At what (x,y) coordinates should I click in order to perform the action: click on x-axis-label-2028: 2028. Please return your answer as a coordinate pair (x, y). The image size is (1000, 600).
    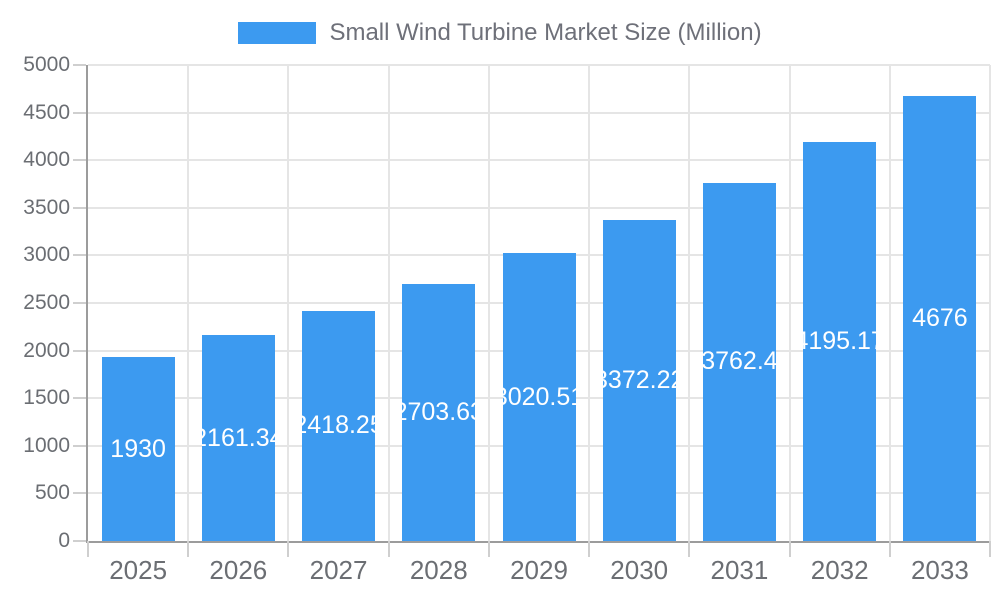
    Looking at the image, I should click on (438, 570).